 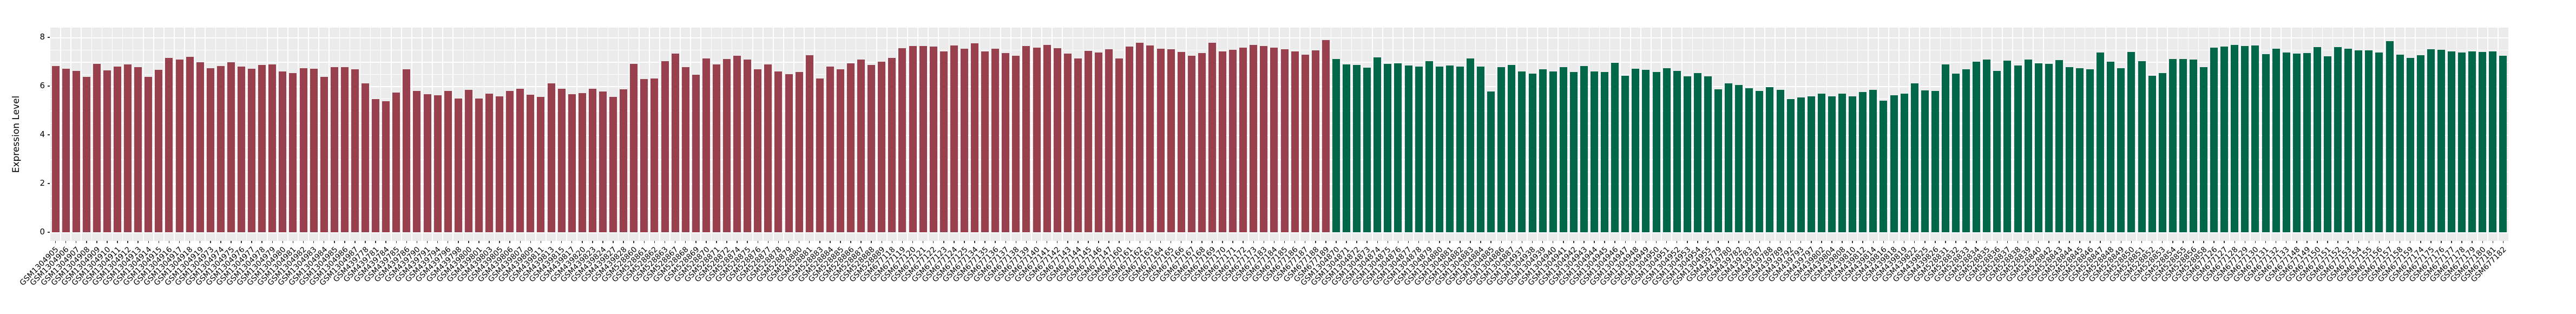 What do you see at coordinates (2431, 140) in the screenshot?
I see `bar-GSM677175` at bounding box center [2431, 140].